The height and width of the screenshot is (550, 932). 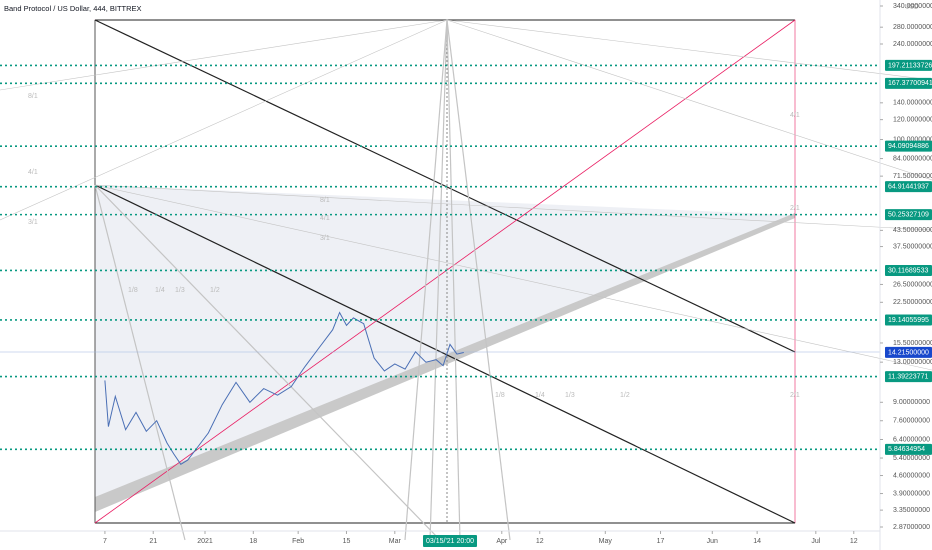 I want to click on y-tick-label: 140.00000000, so click(x=912, y=103).